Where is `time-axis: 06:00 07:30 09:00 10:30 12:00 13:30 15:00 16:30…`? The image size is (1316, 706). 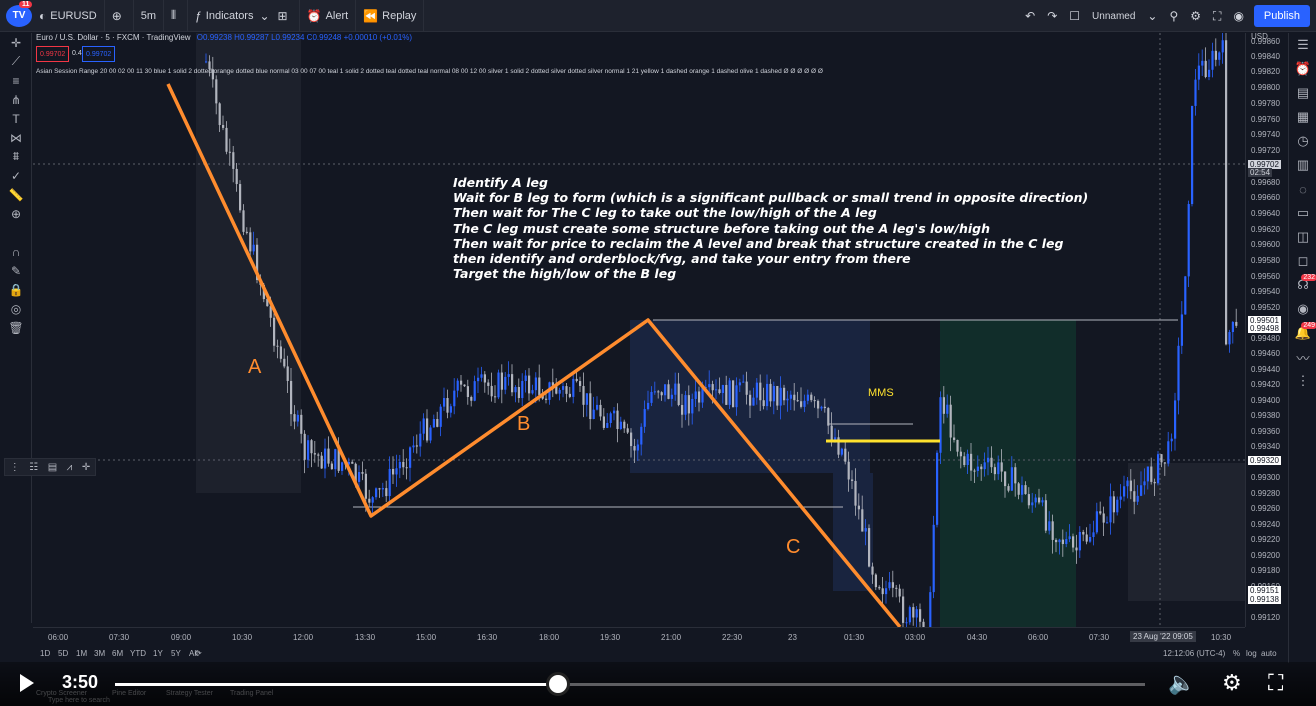 time-axis: 06:00 07:30 09:00 10:30 12:00 13:30 15:00 16:30… is located at coordinates (639, 636).